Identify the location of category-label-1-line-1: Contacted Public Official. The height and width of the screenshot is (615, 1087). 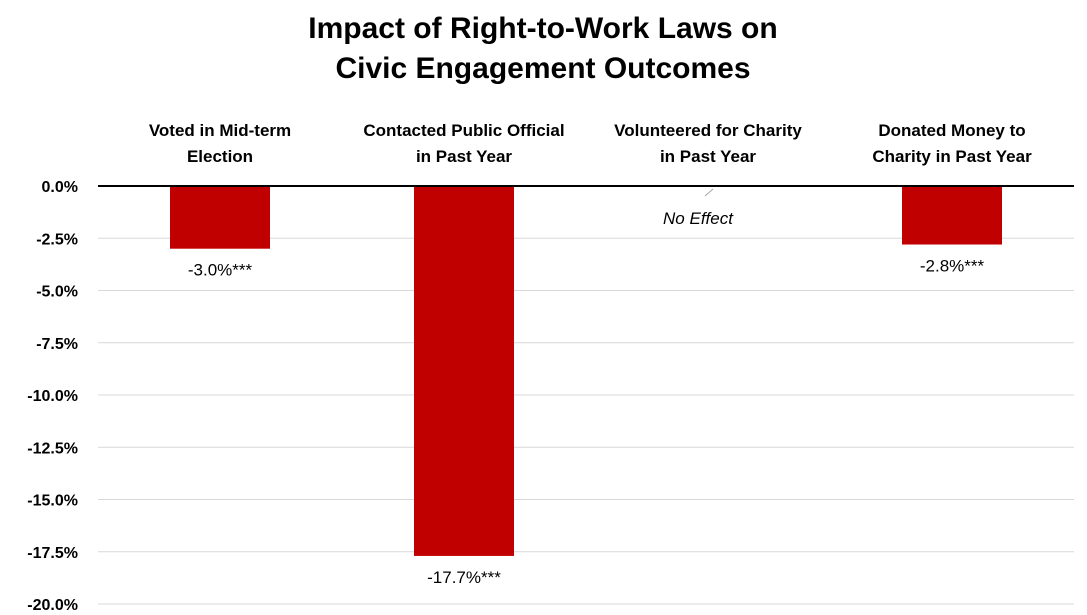
(463, 130).